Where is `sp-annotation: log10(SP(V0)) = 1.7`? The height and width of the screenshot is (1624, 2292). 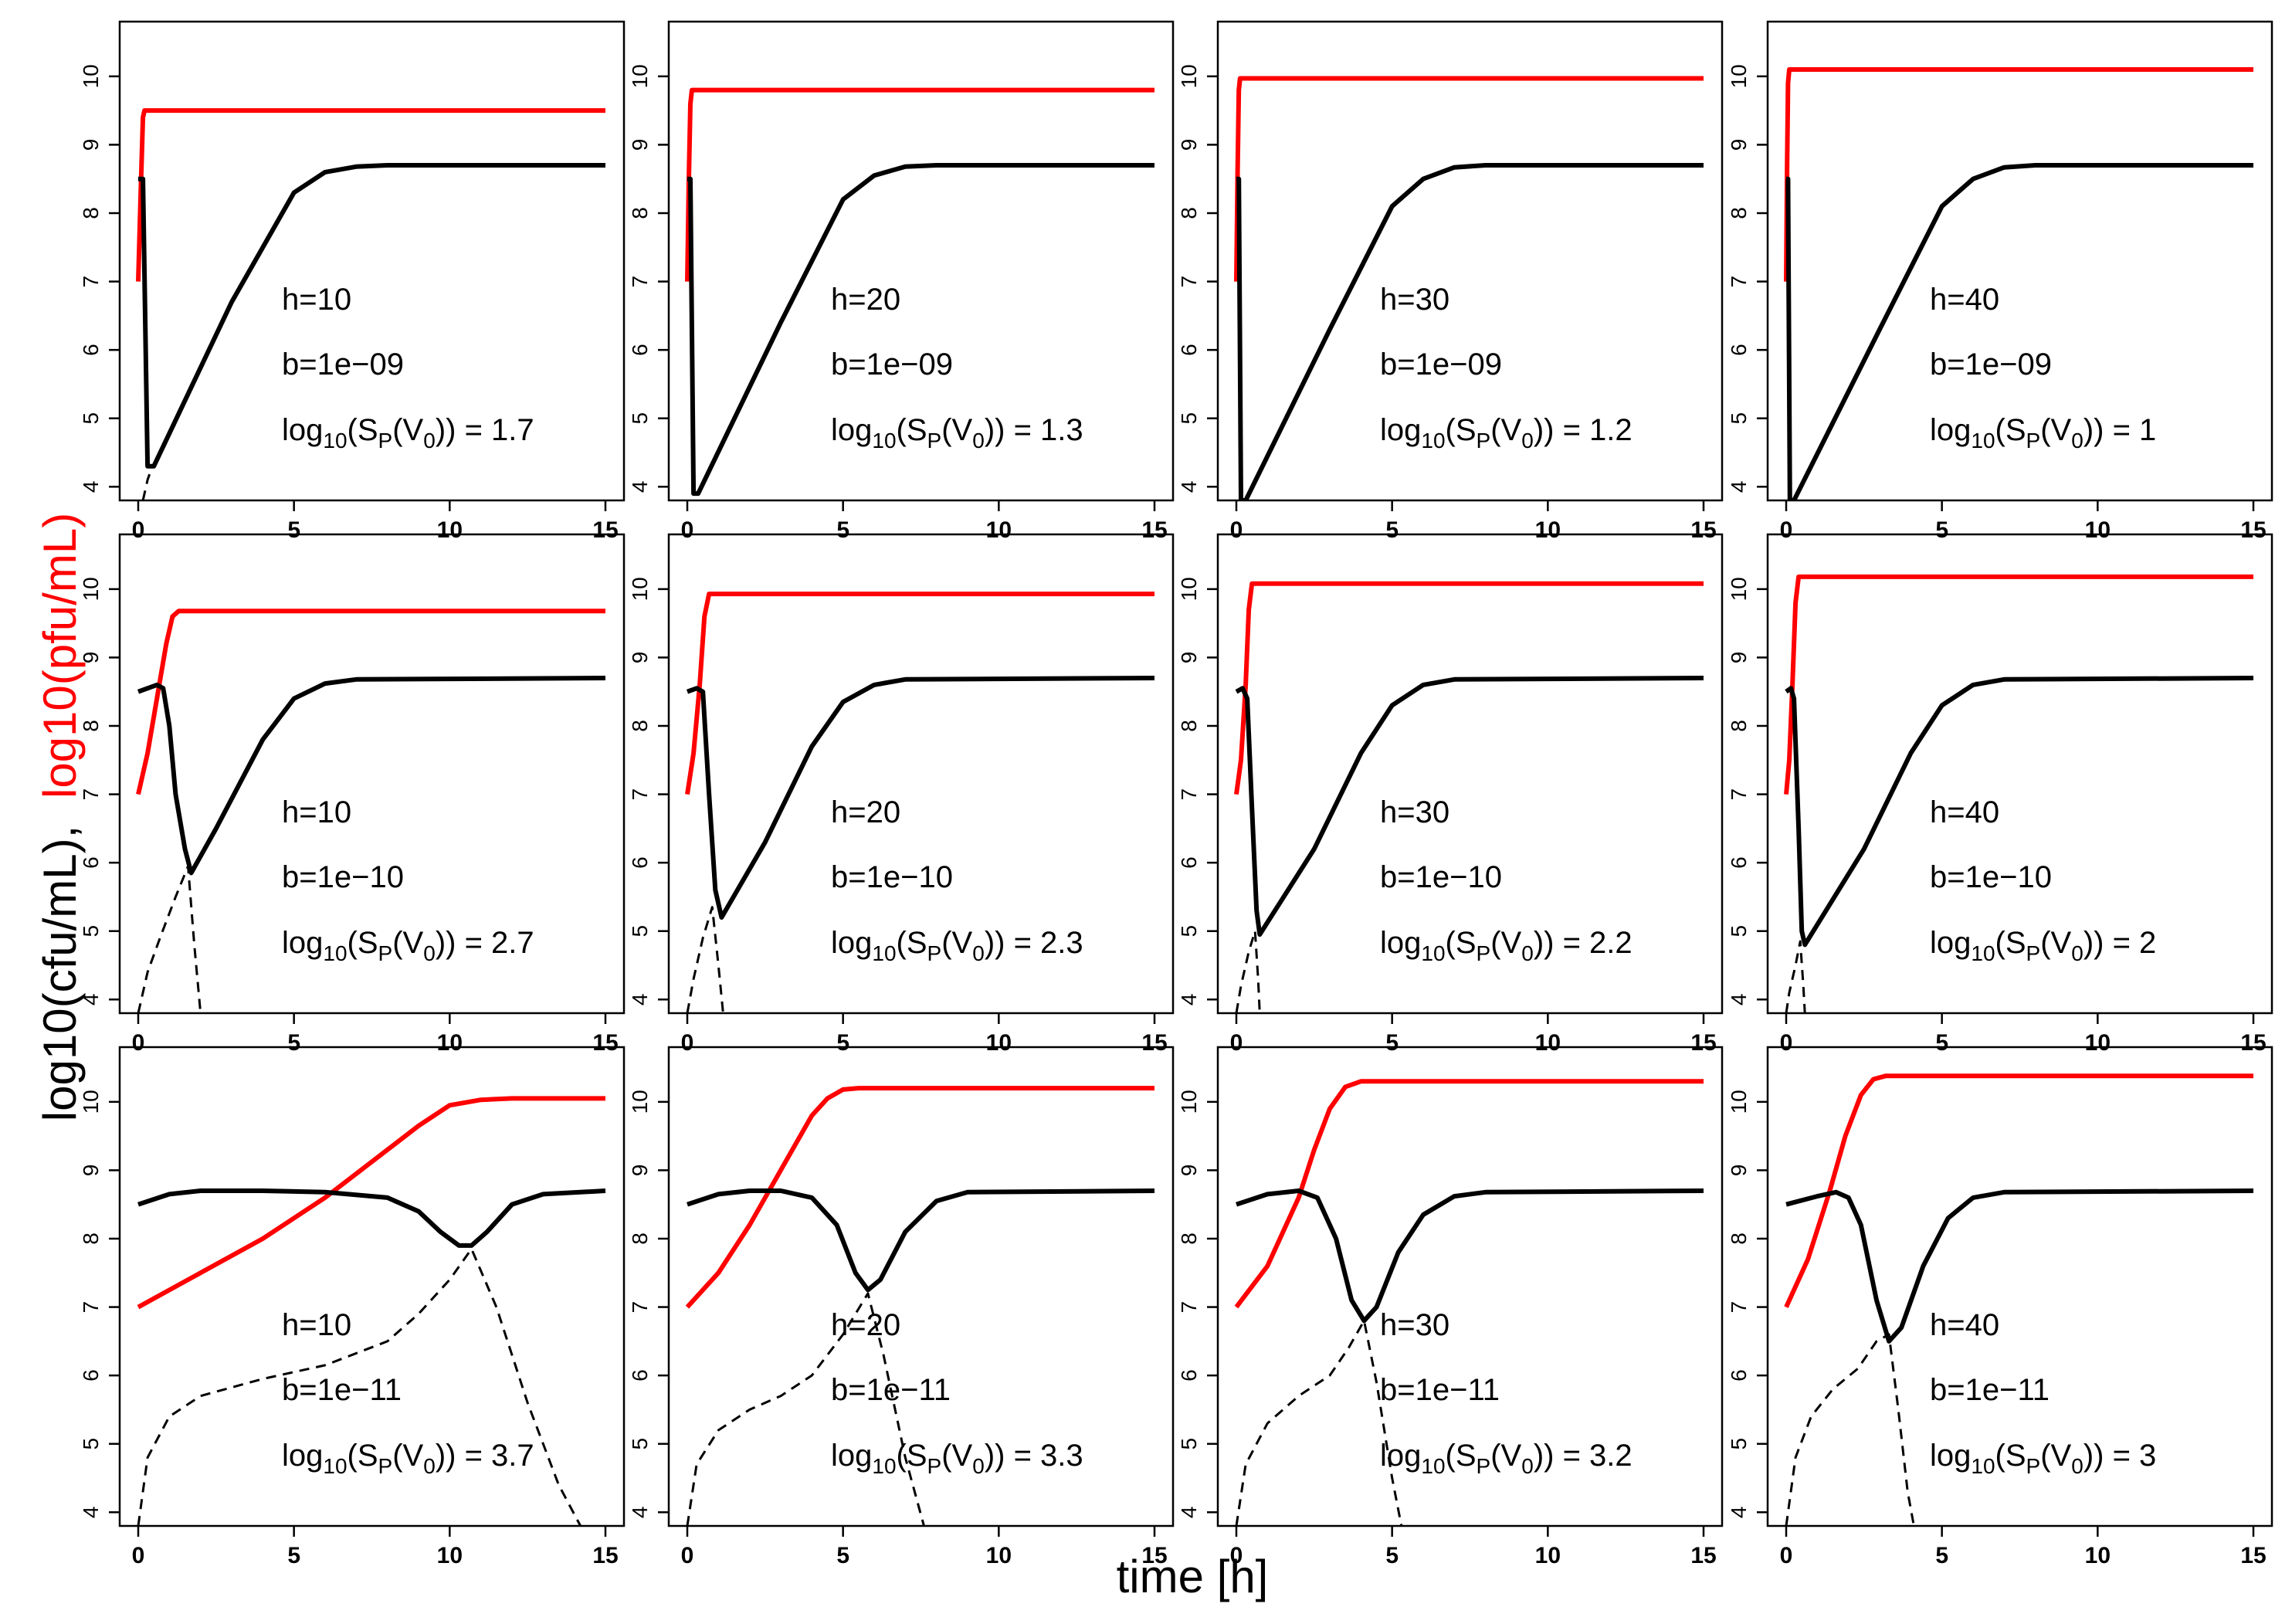 sp-annotation: log10(SP(V0)) = 1.7 is located at coordinates (408, 433).